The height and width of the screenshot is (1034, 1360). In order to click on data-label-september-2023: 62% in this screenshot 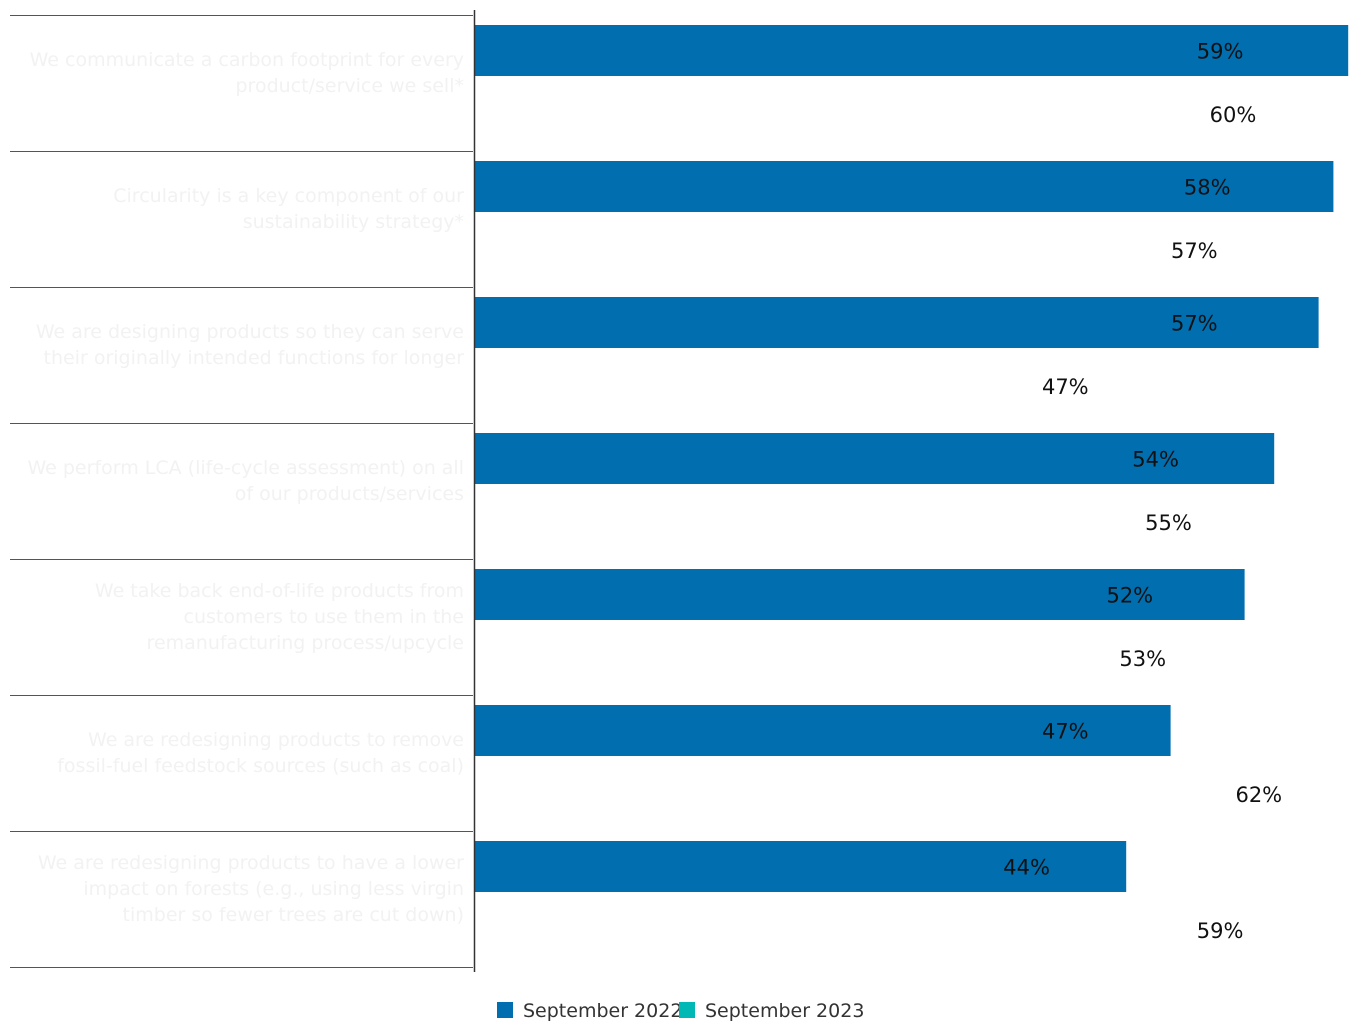, I will do `click(1258, 795)`.